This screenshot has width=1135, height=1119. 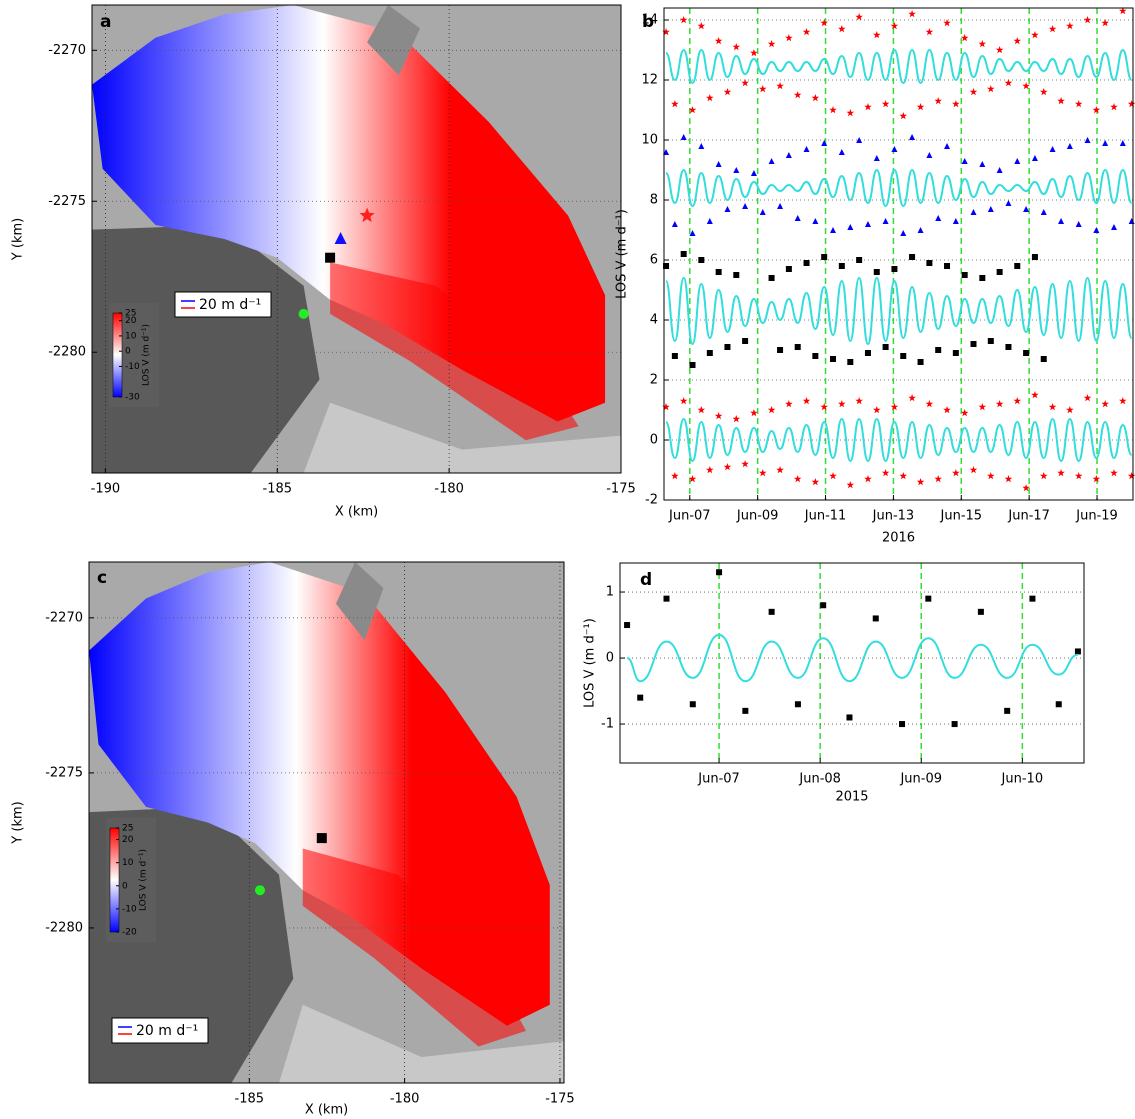 I want to click on map-dark-ice, so click(x=206, y=349).